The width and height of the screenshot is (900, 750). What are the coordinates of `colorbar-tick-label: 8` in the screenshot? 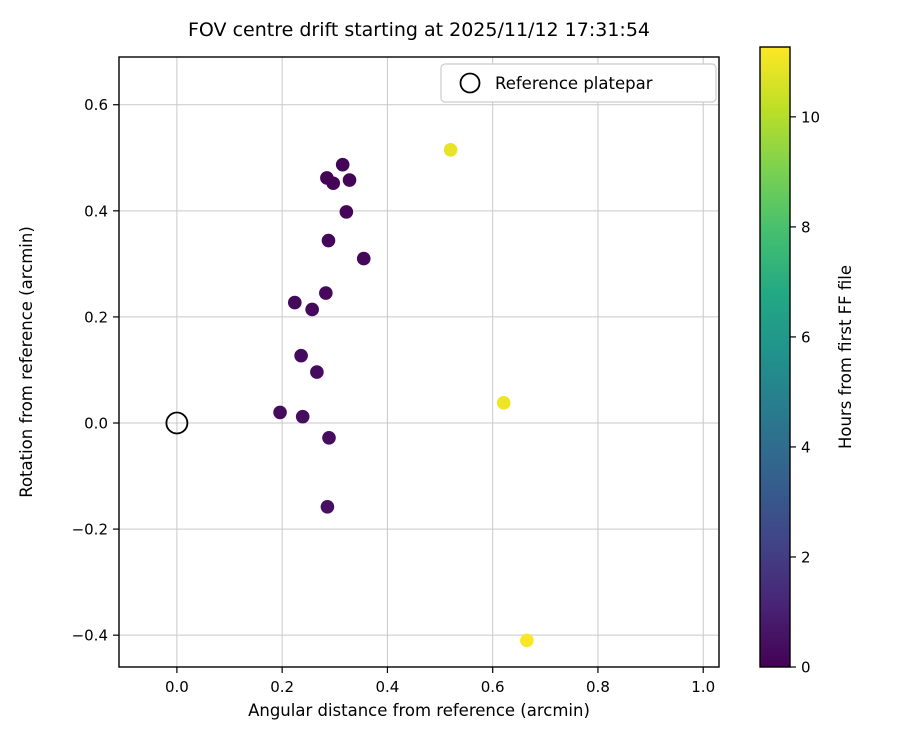 It's located at (806, 227).